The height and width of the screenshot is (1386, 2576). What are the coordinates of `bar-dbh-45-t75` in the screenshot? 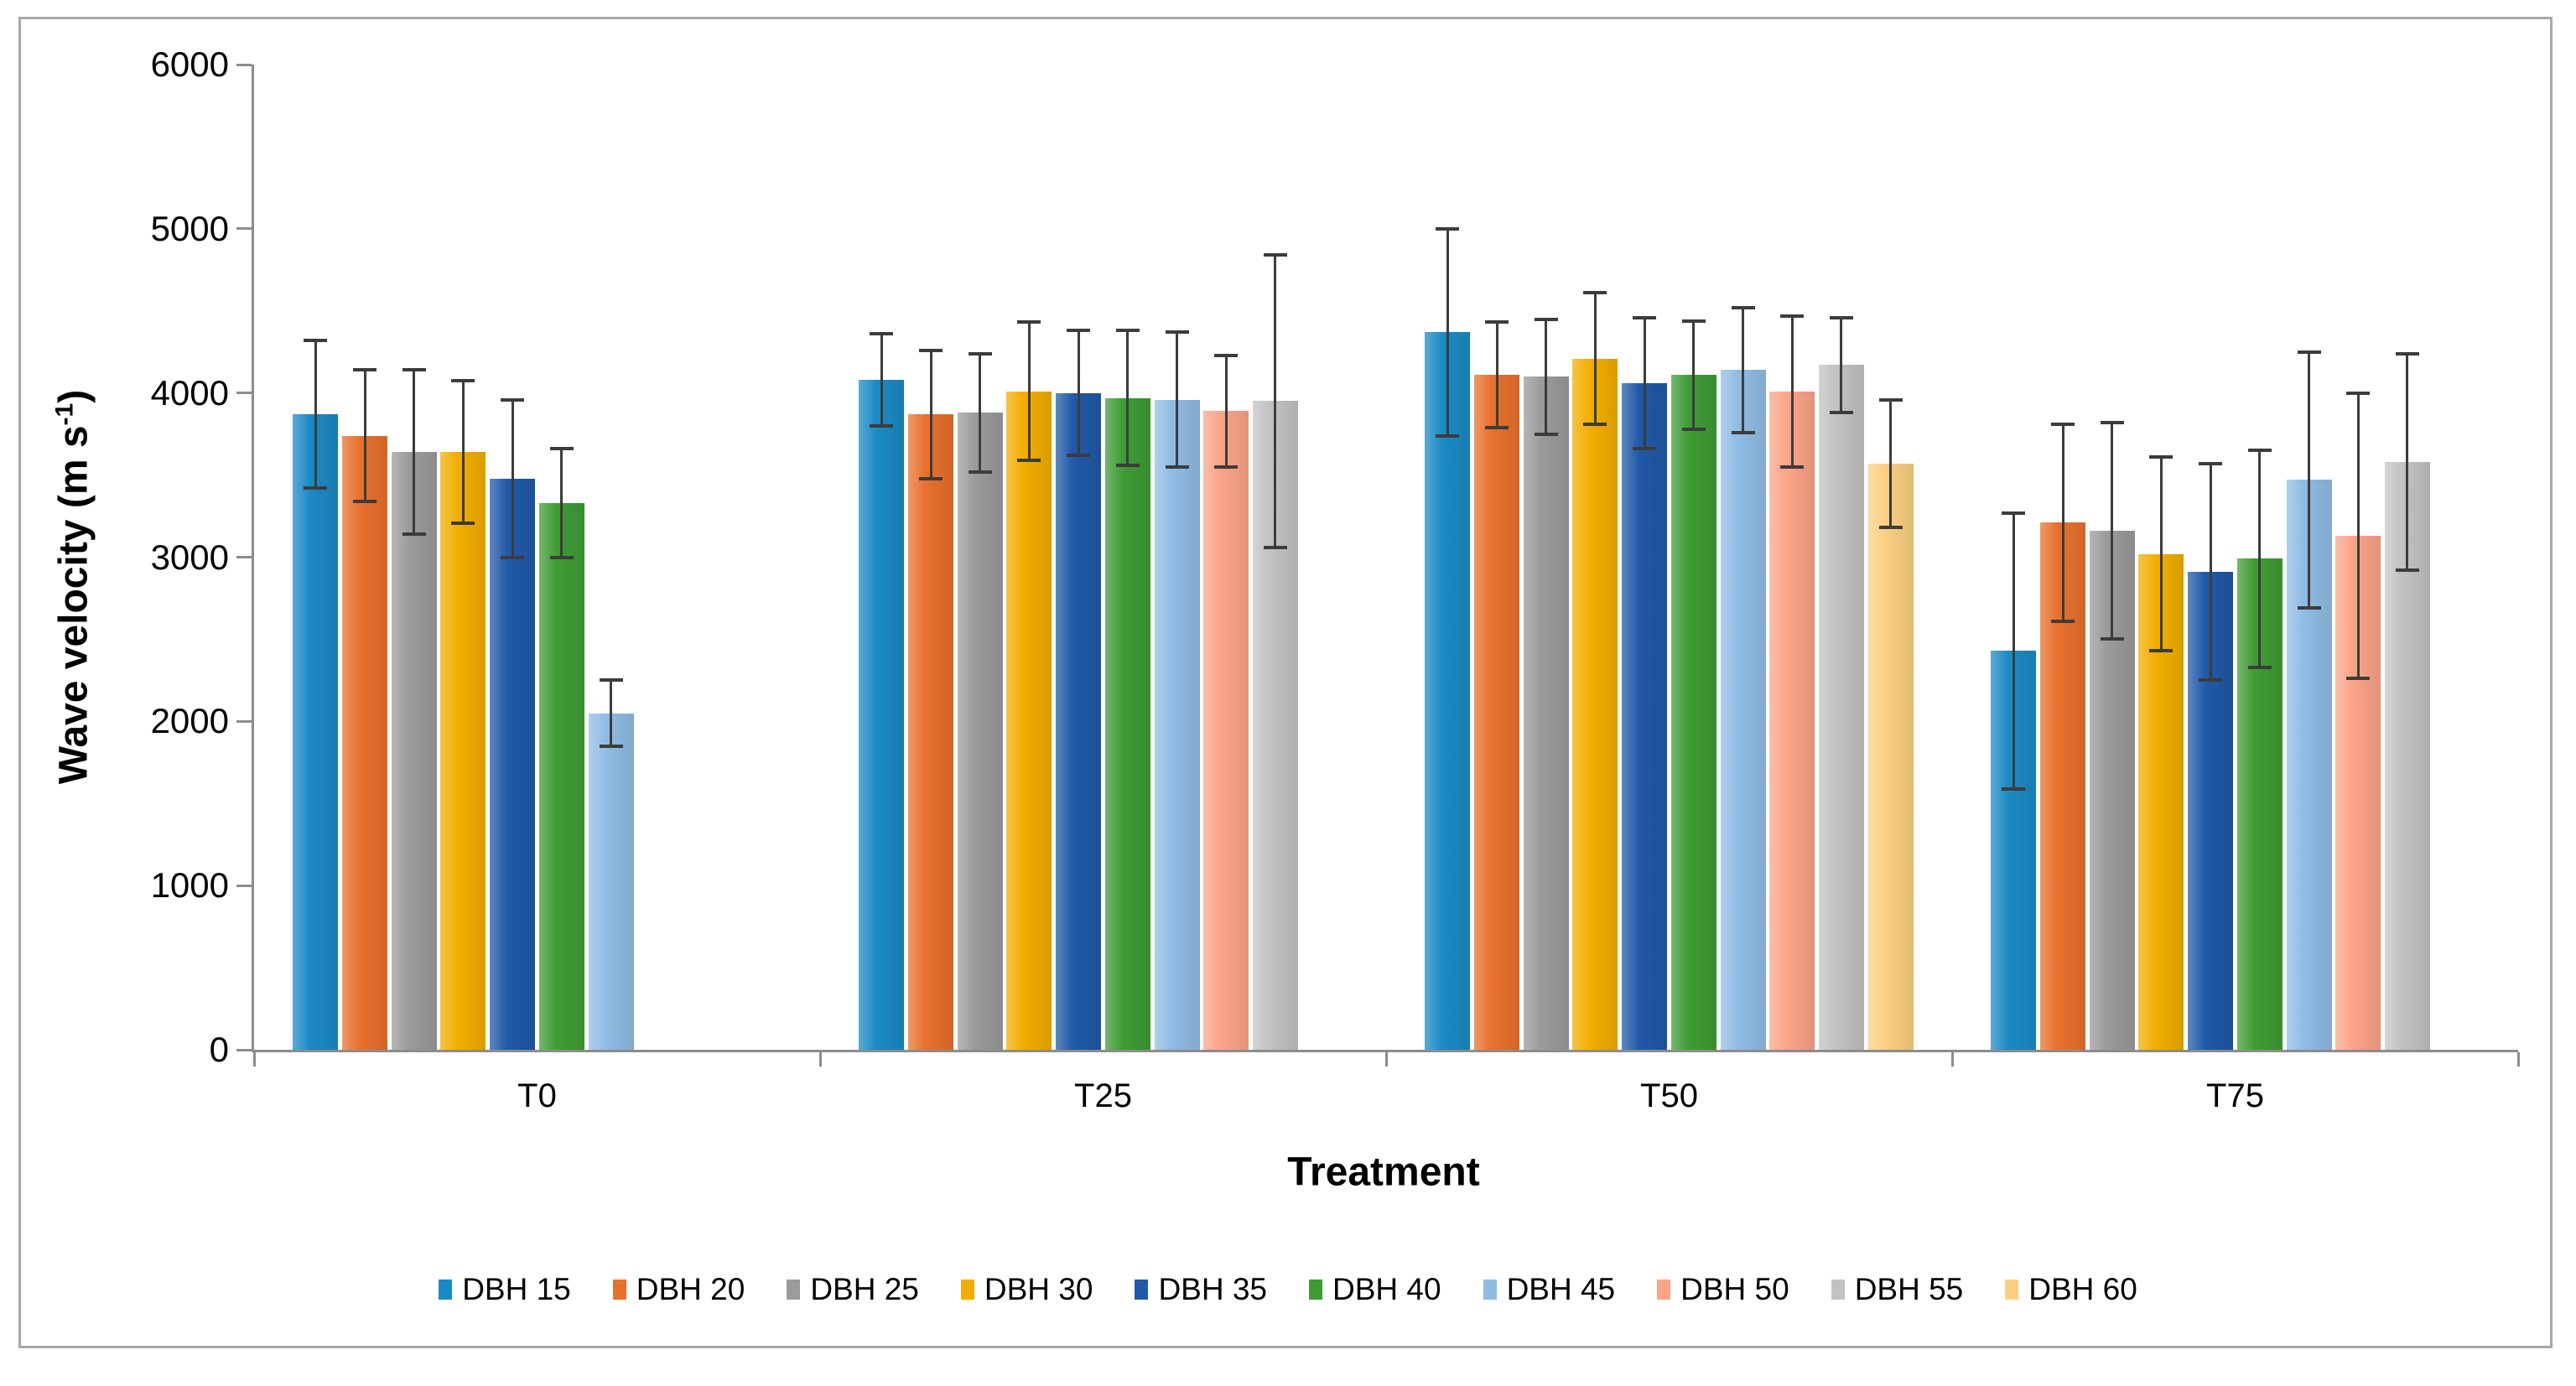 It's located at (2309, 765).